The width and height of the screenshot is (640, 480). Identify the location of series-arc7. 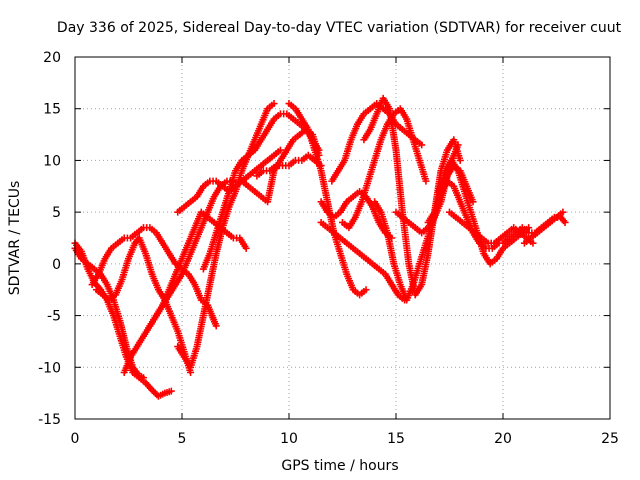
(226, 235).